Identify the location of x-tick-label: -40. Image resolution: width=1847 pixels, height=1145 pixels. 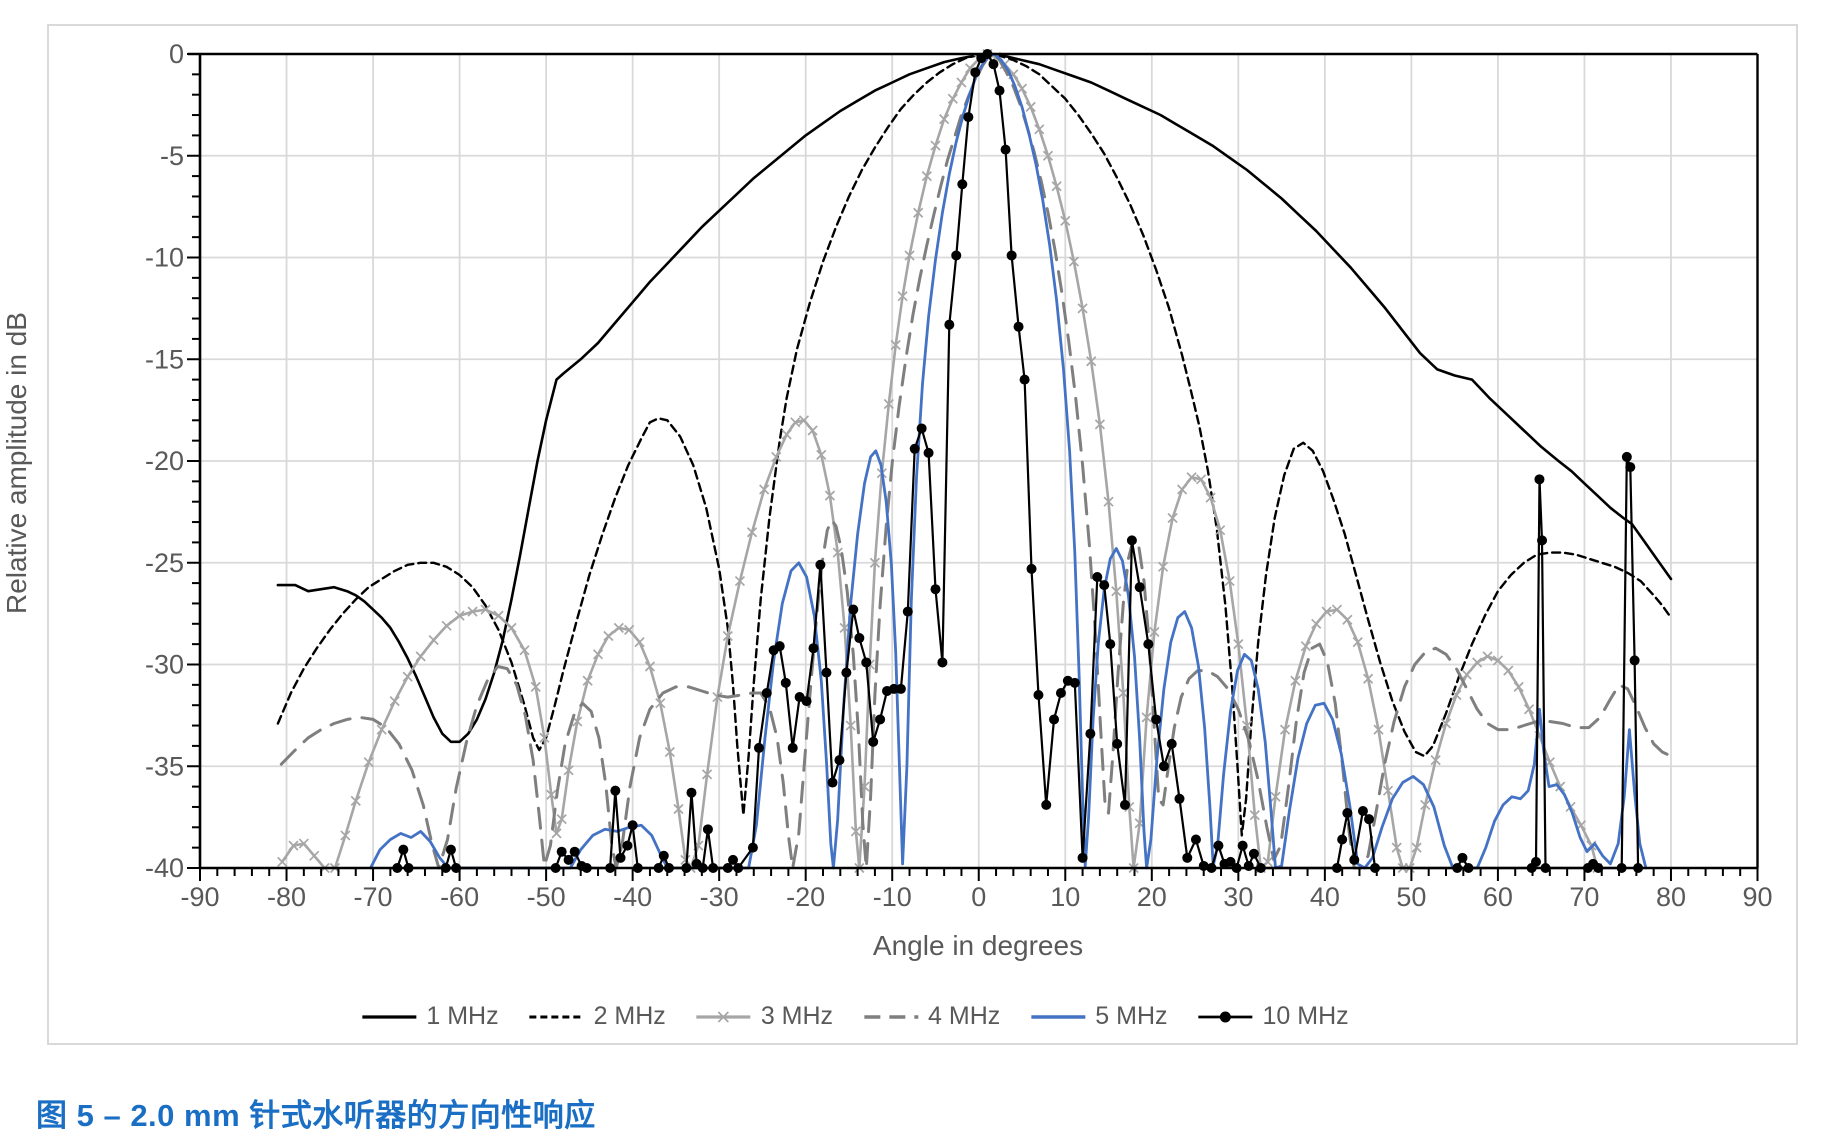
(632, 897).